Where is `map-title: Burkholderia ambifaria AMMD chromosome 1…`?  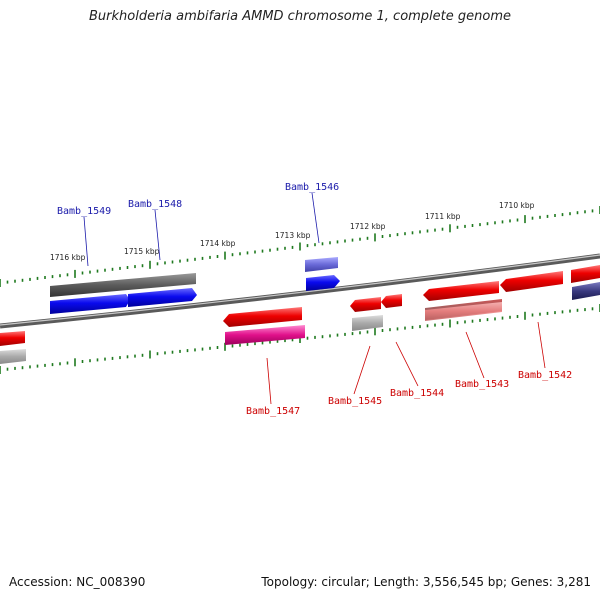
map-title: Burkholderia ambifaria AMMD chromosome 1… is located at coordinates (300, 16).